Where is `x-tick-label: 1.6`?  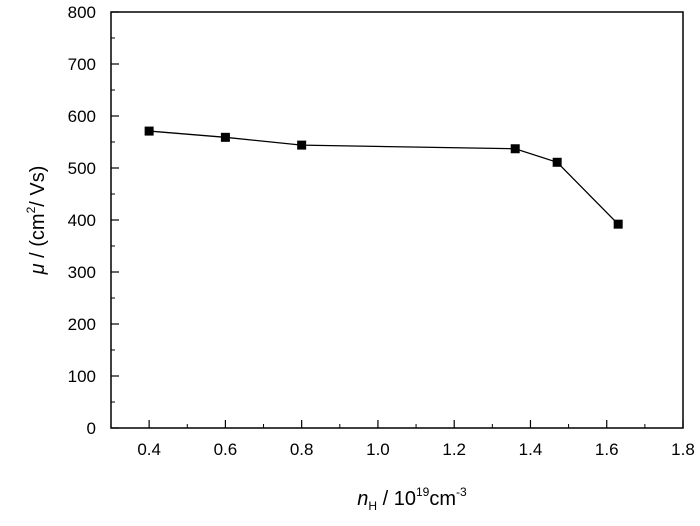
x-tick-label: 1.6 is located at coordinates (607, 449).